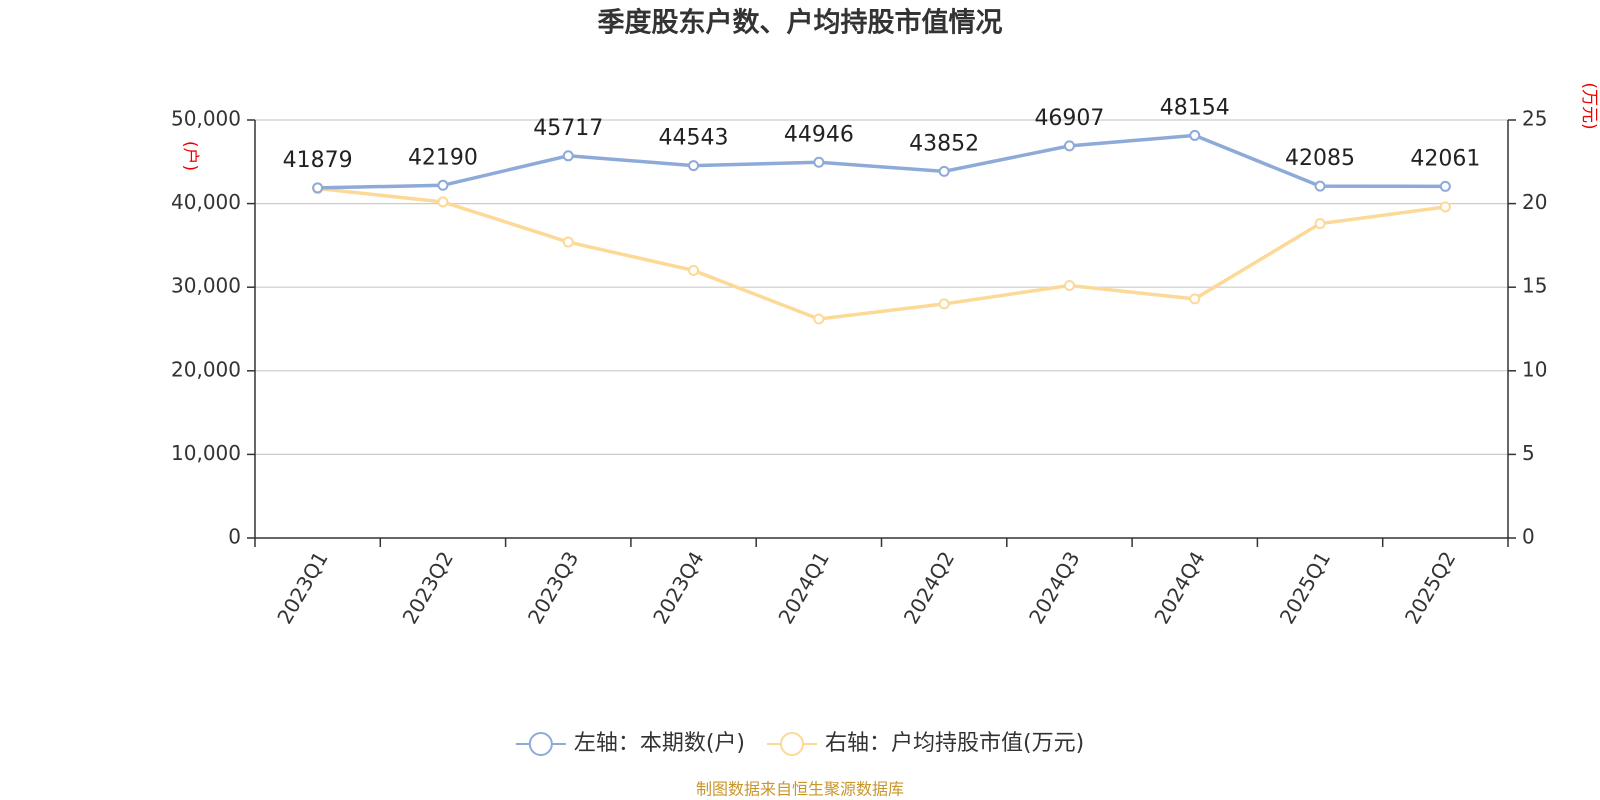  Describe the element at coordinates (206, 119) in the screenshot. I see `y-tick-label: 50,000` at that location.